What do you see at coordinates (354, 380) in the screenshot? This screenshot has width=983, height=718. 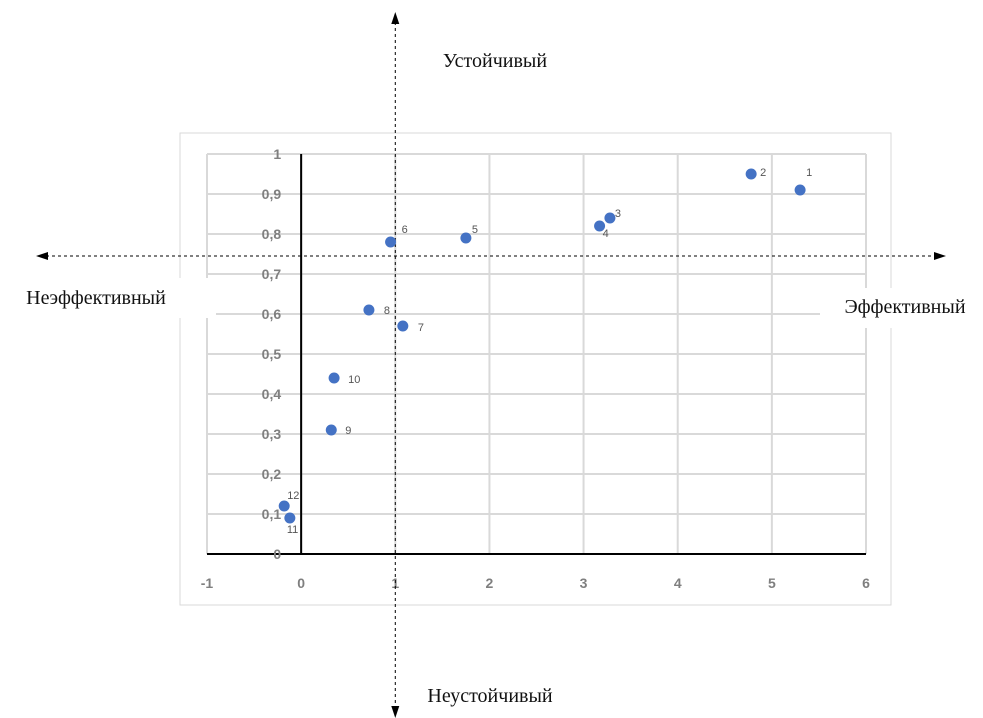 I see `data-point-label: 10` at bounding box center [354, 380].